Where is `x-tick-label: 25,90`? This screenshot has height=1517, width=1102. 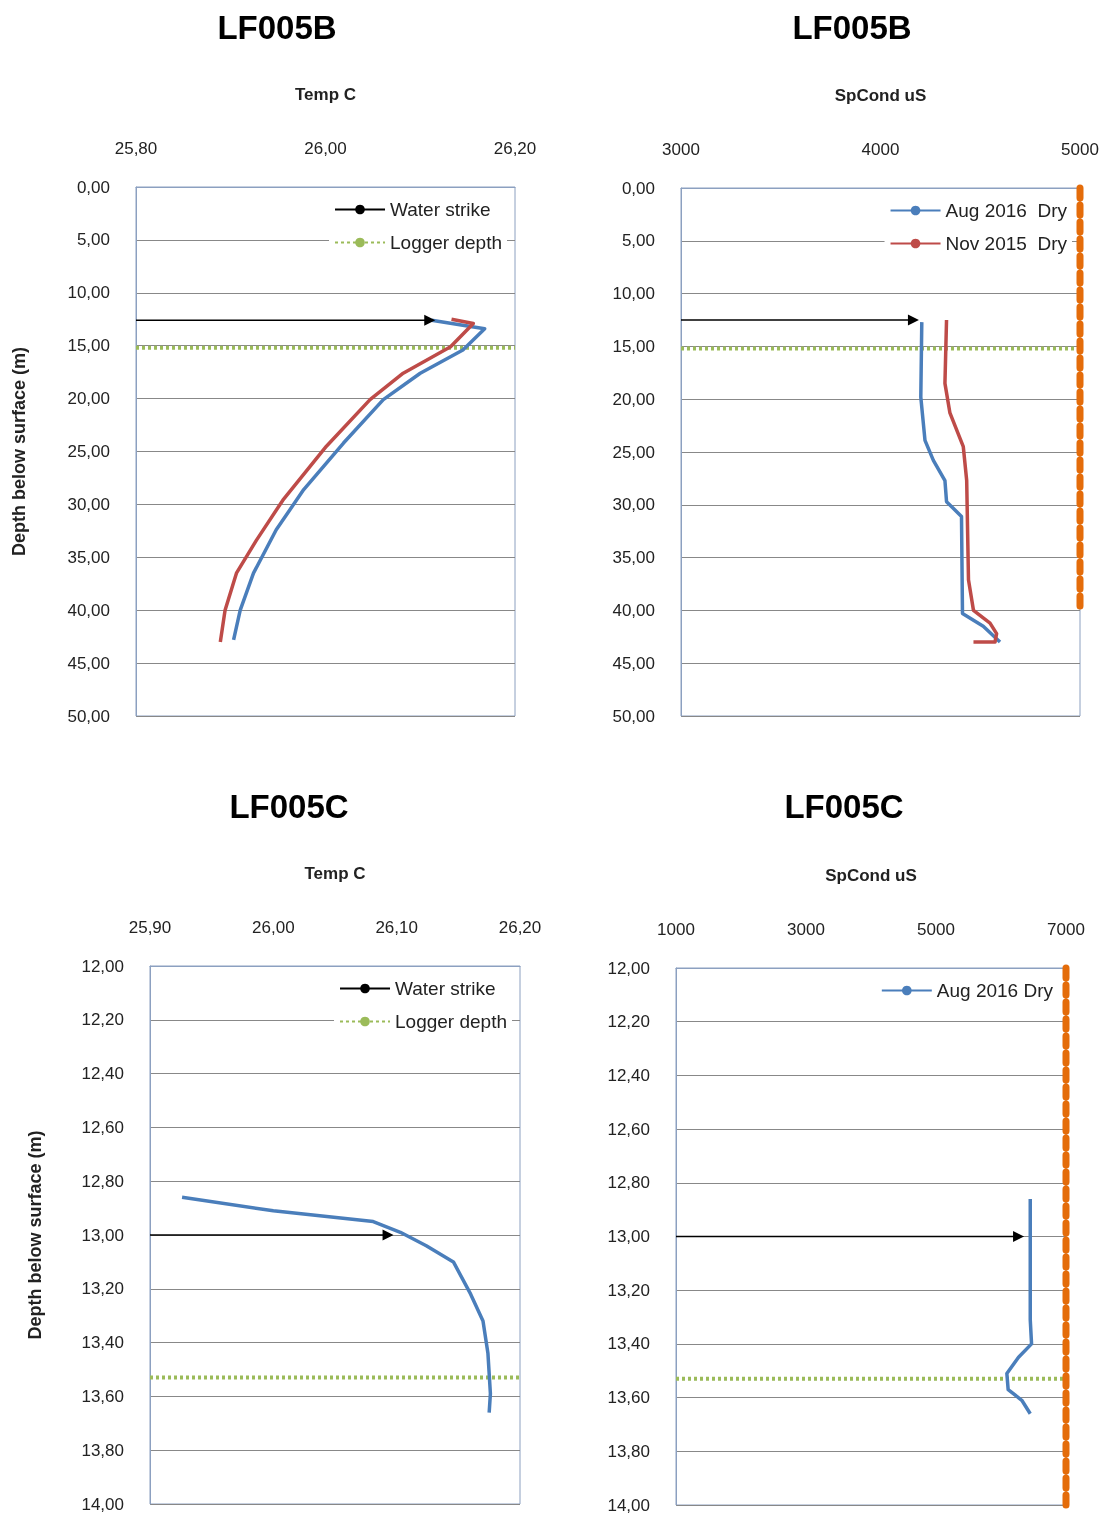 x-tick-label: 25,90 is located at coordinates (150, 927).